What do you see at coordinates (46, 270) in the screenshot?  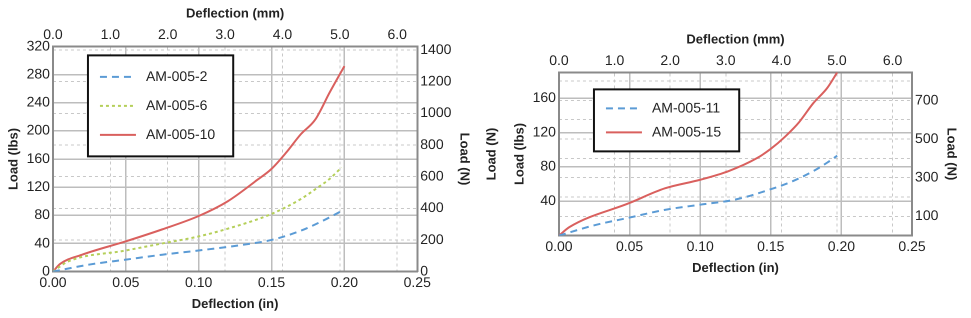 I see `y-tick-label: 0` at bounding box center [46, 270].